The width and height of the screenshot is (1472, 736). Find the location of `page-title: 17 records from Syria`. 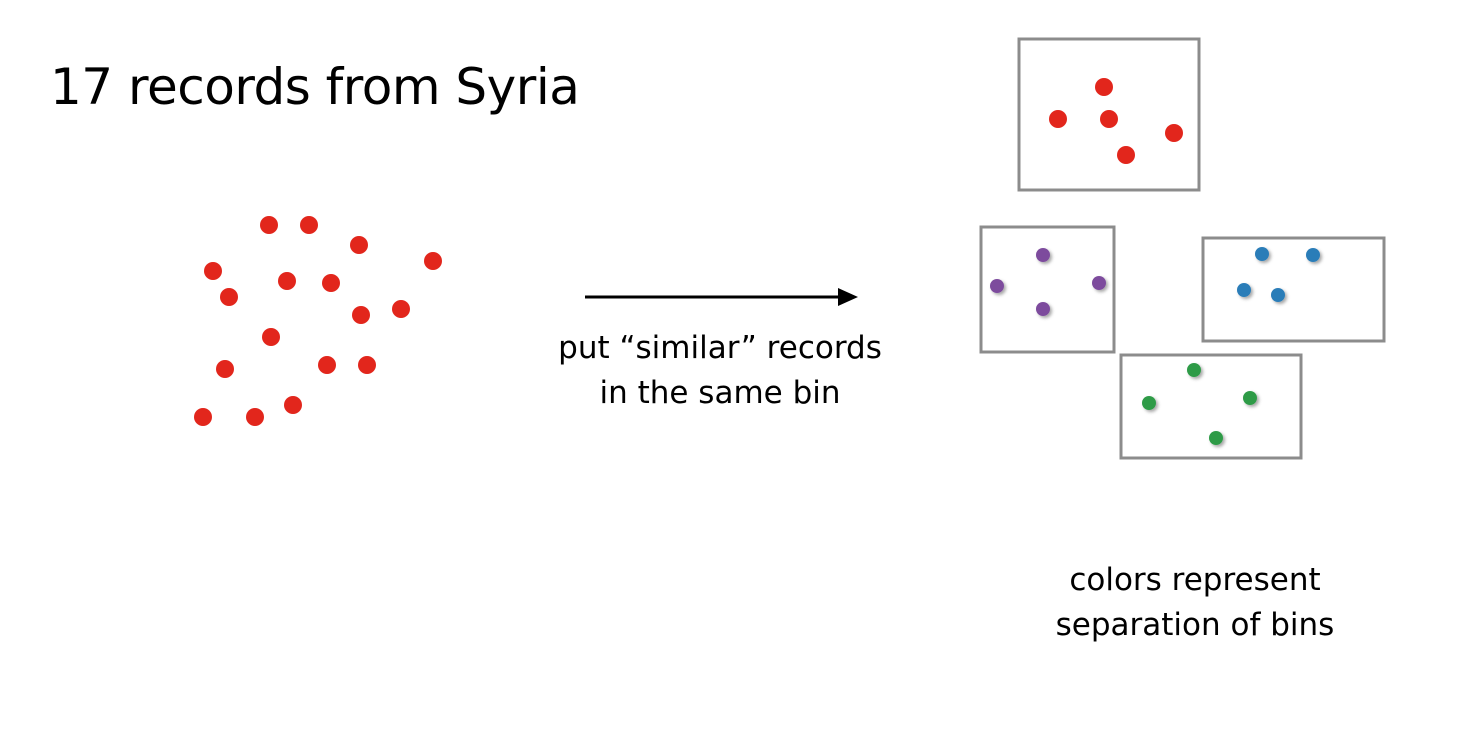

page-title: 17 records from Syria is located at coordinates (315, 87).